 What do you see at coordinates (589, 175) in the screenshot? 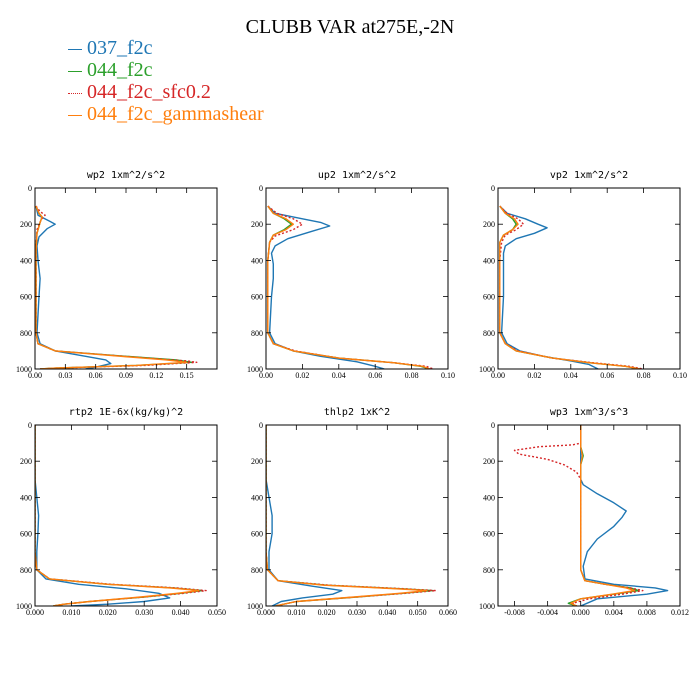
I see `panel-title: vp2 1xm^2/s^2` at bounding box center [589, 175].